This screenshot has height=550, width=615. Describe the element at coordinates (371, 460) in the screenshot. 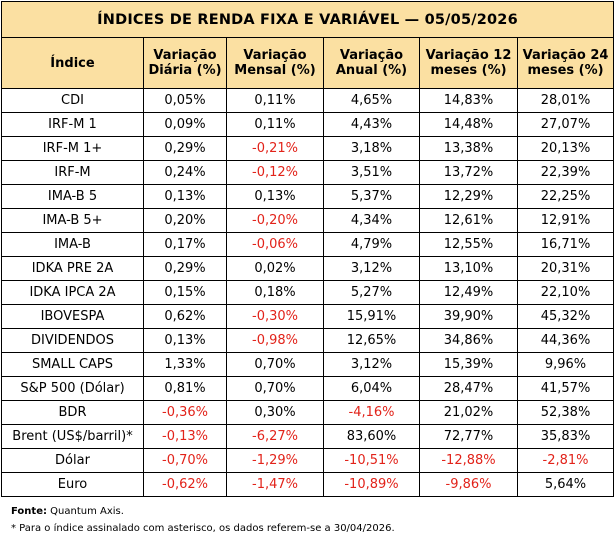

I see `value-cell: -10,51%` at that location.